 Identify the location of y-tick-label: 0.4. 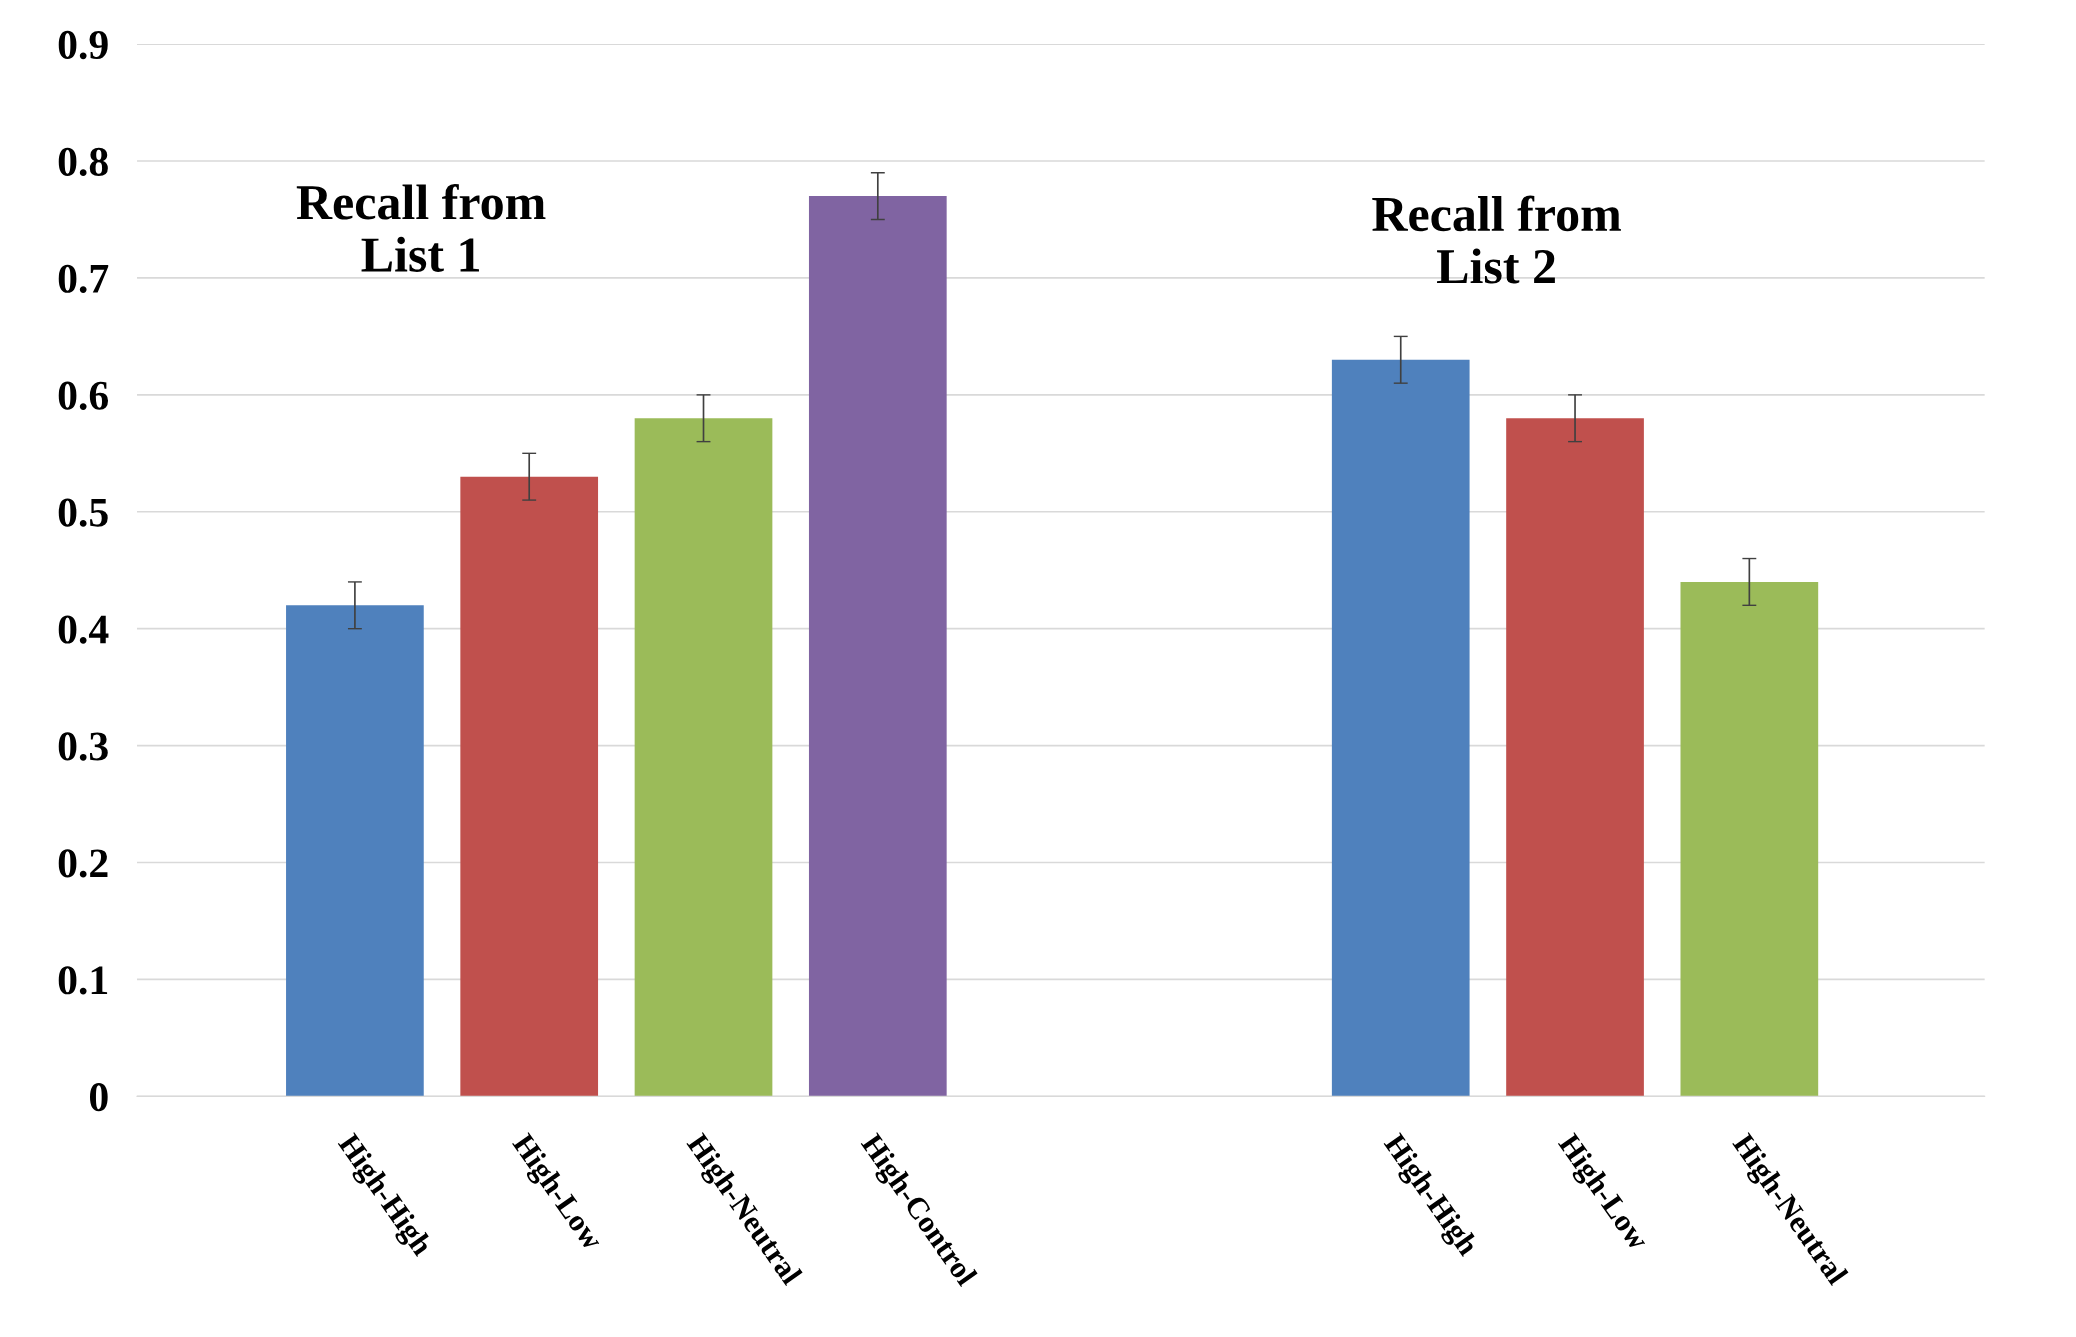
(83, 629).